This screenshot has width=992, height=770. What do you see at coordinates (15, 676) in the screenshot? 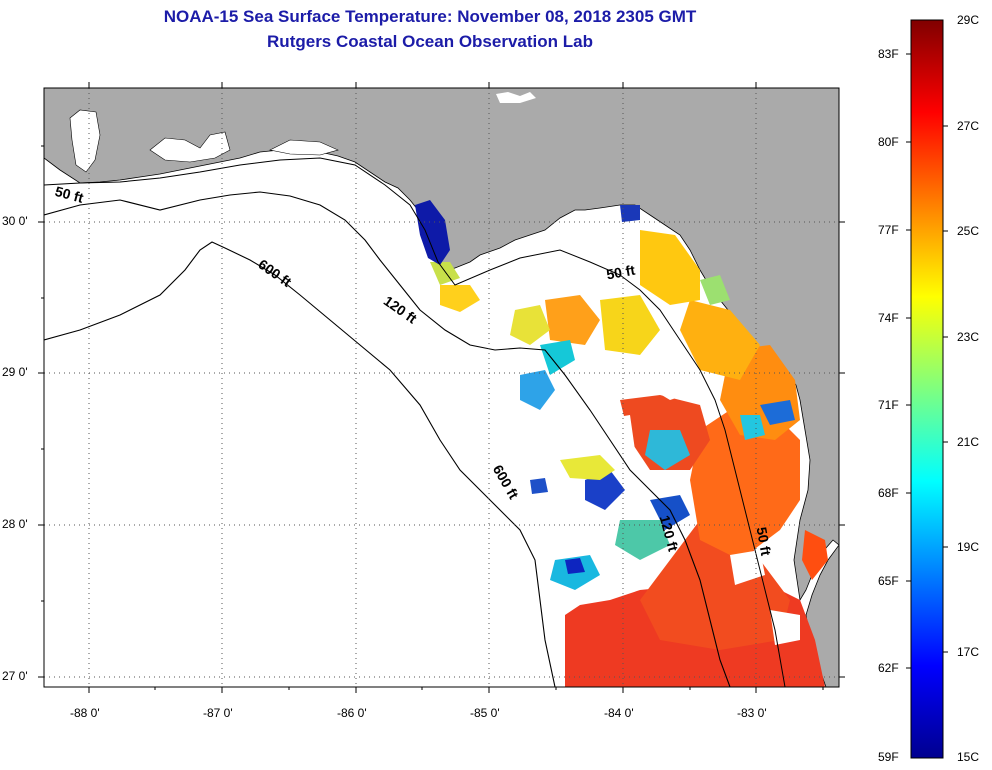
I see `lat-tick-label: 27 0'` at bounding box center [15, 676].